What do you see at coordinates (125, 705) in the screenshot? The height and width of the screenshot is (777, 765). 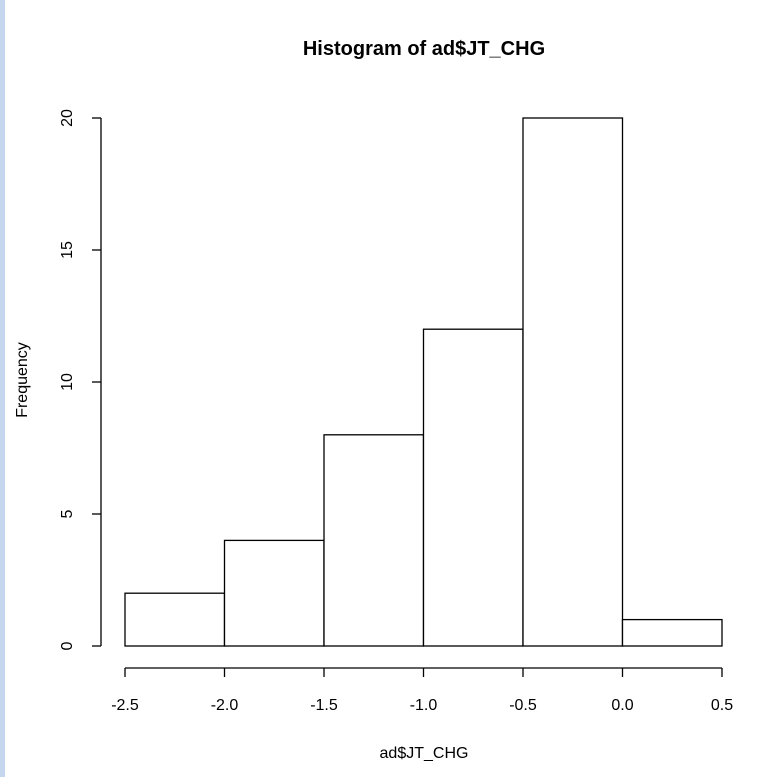 I see `x-tick-label: -2.5` at bounding box center [125, 705].